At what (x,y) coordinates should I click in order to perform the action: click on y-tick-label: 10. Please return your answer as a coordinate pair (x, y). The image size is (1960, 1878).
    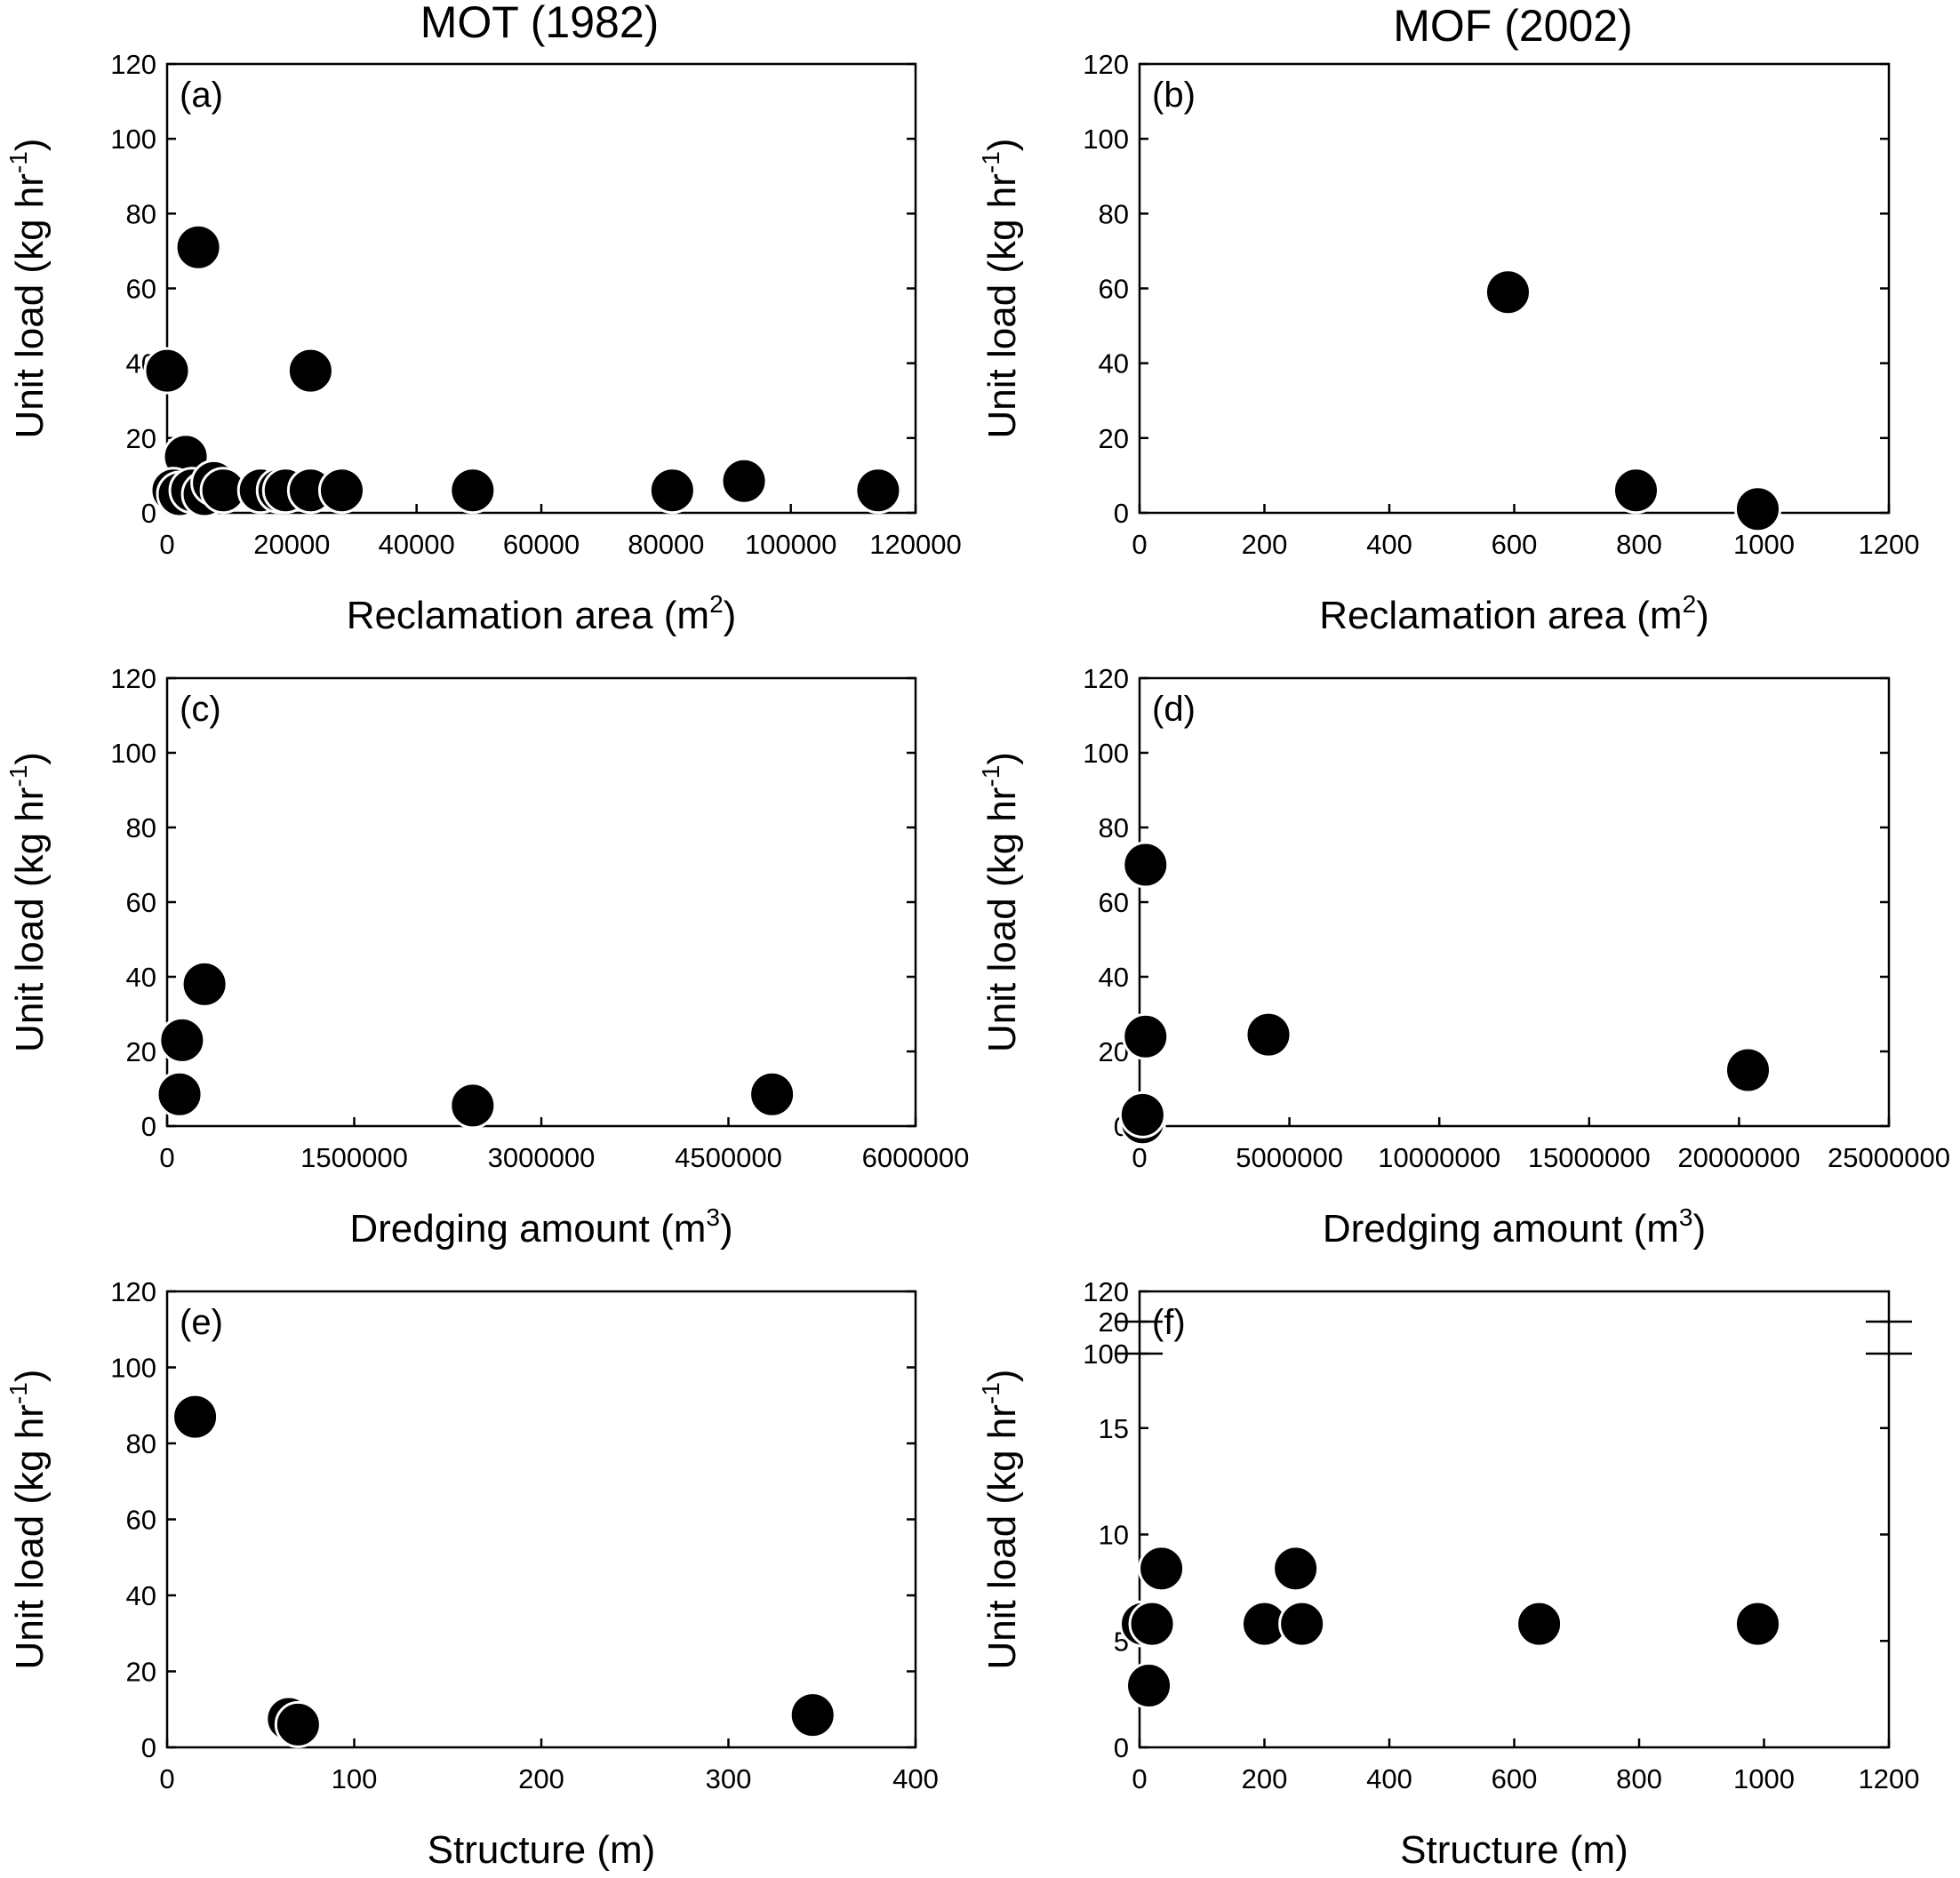
    Looking at the image, I should click on (1114, 1535).